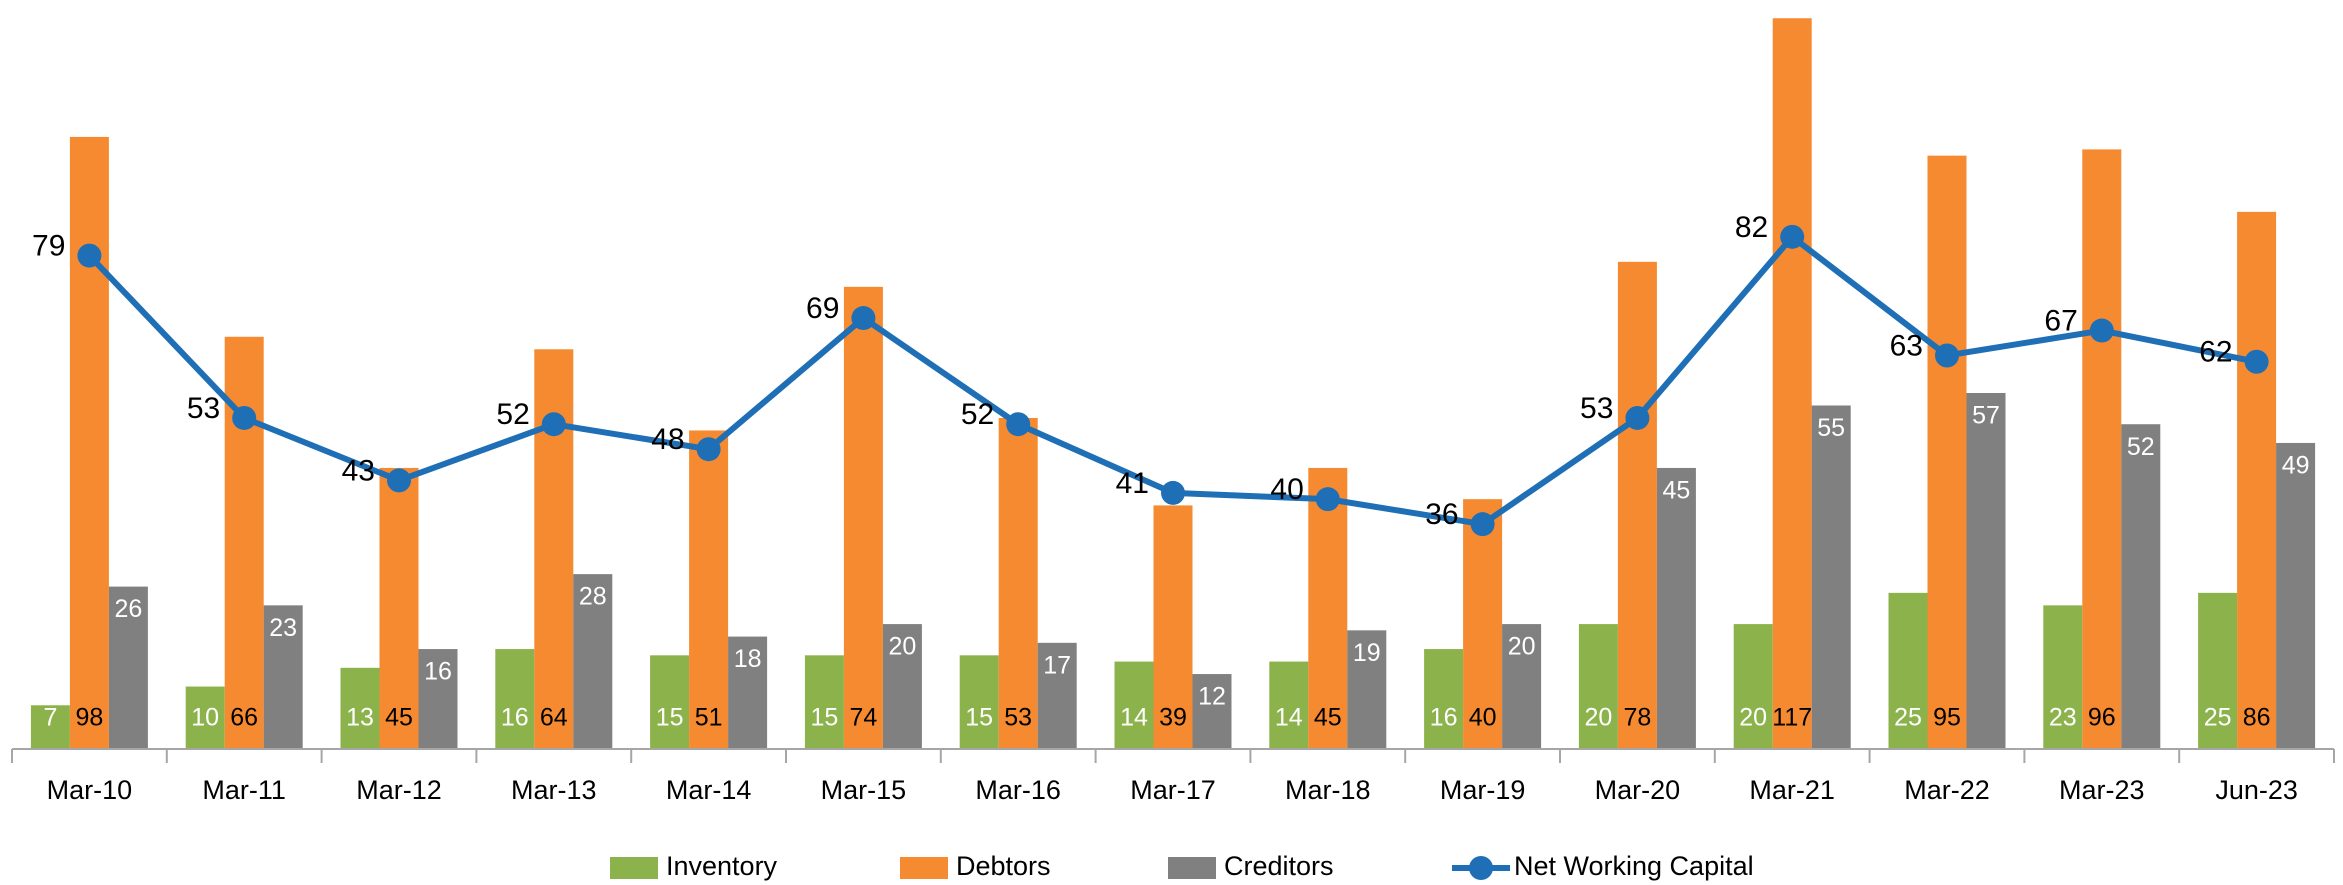 The height and width of the screenshot is (885, 2343). What do you see at coordinates (244, 718) in the screenshot?
I see `bar-value-label: 66` at bounding box center [244, 718].